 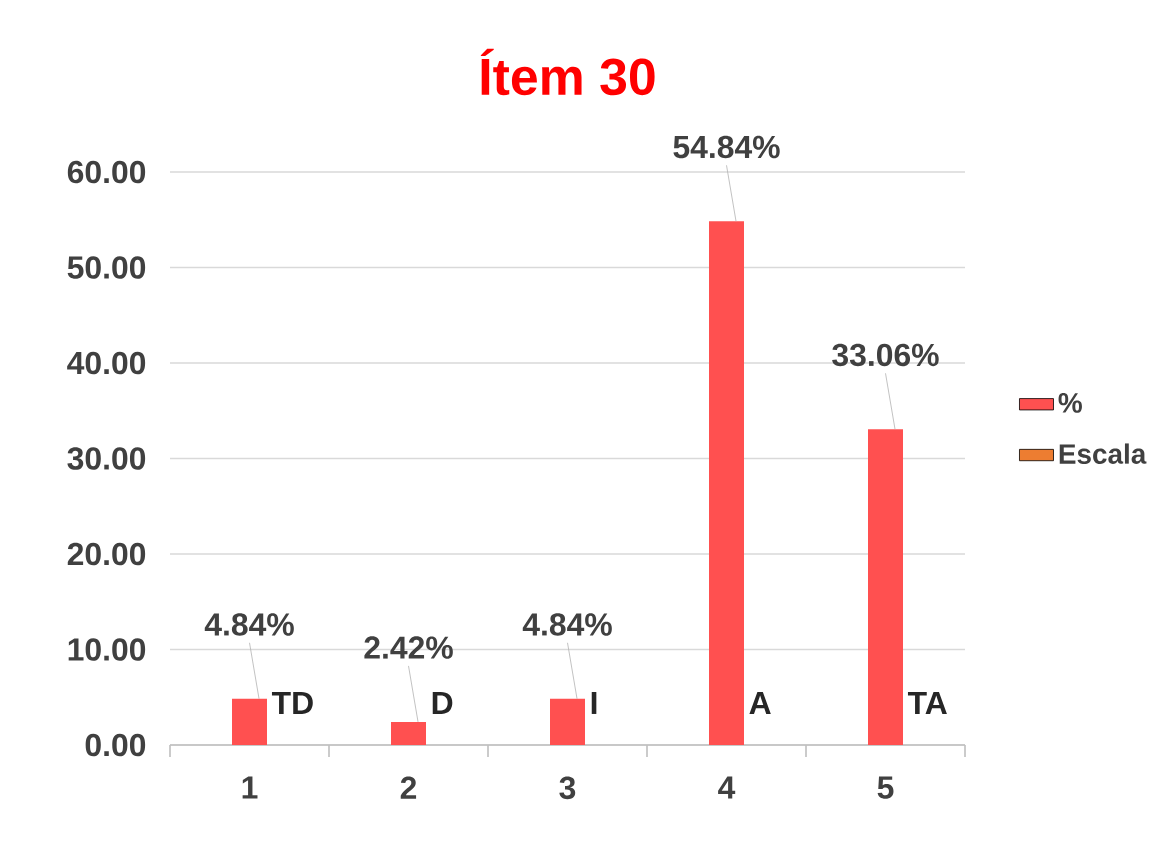 What do you see at coordinates (1103, 453) in the screenshot?
I see `legend-label: Escala` at bounding box center [1103, 453].